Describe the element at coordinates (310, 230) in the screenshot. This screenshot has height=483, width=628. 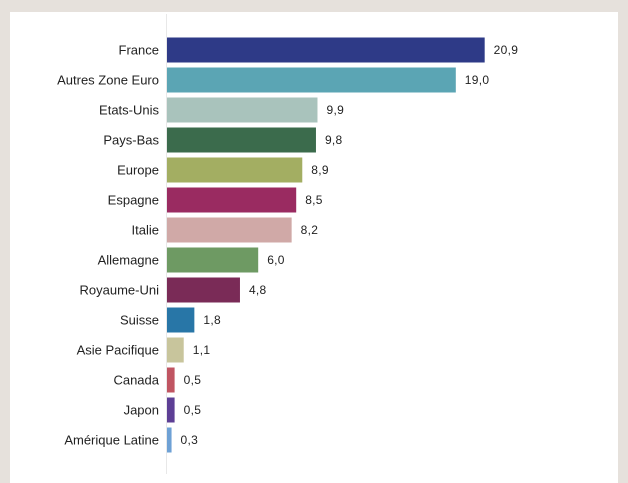
I see `value-label: 8,2` at that location.